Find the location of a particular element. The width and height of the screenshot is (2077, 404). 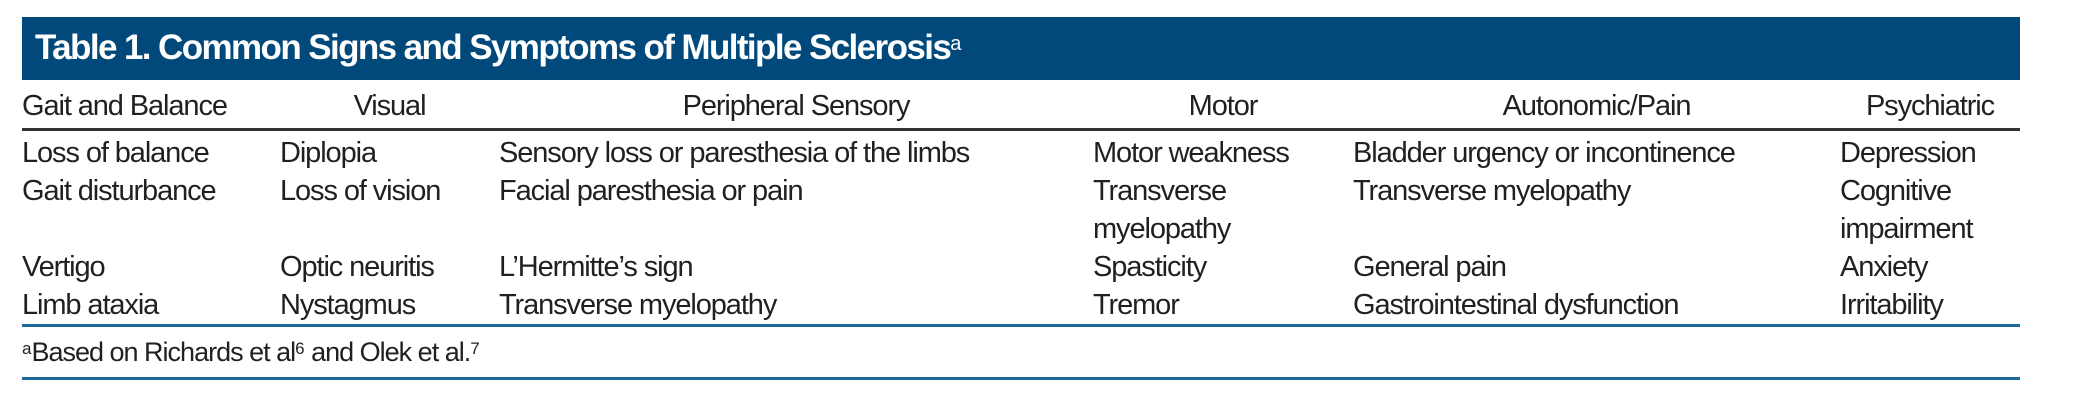

footnote-marker: a is located at coordinates (27, 348).